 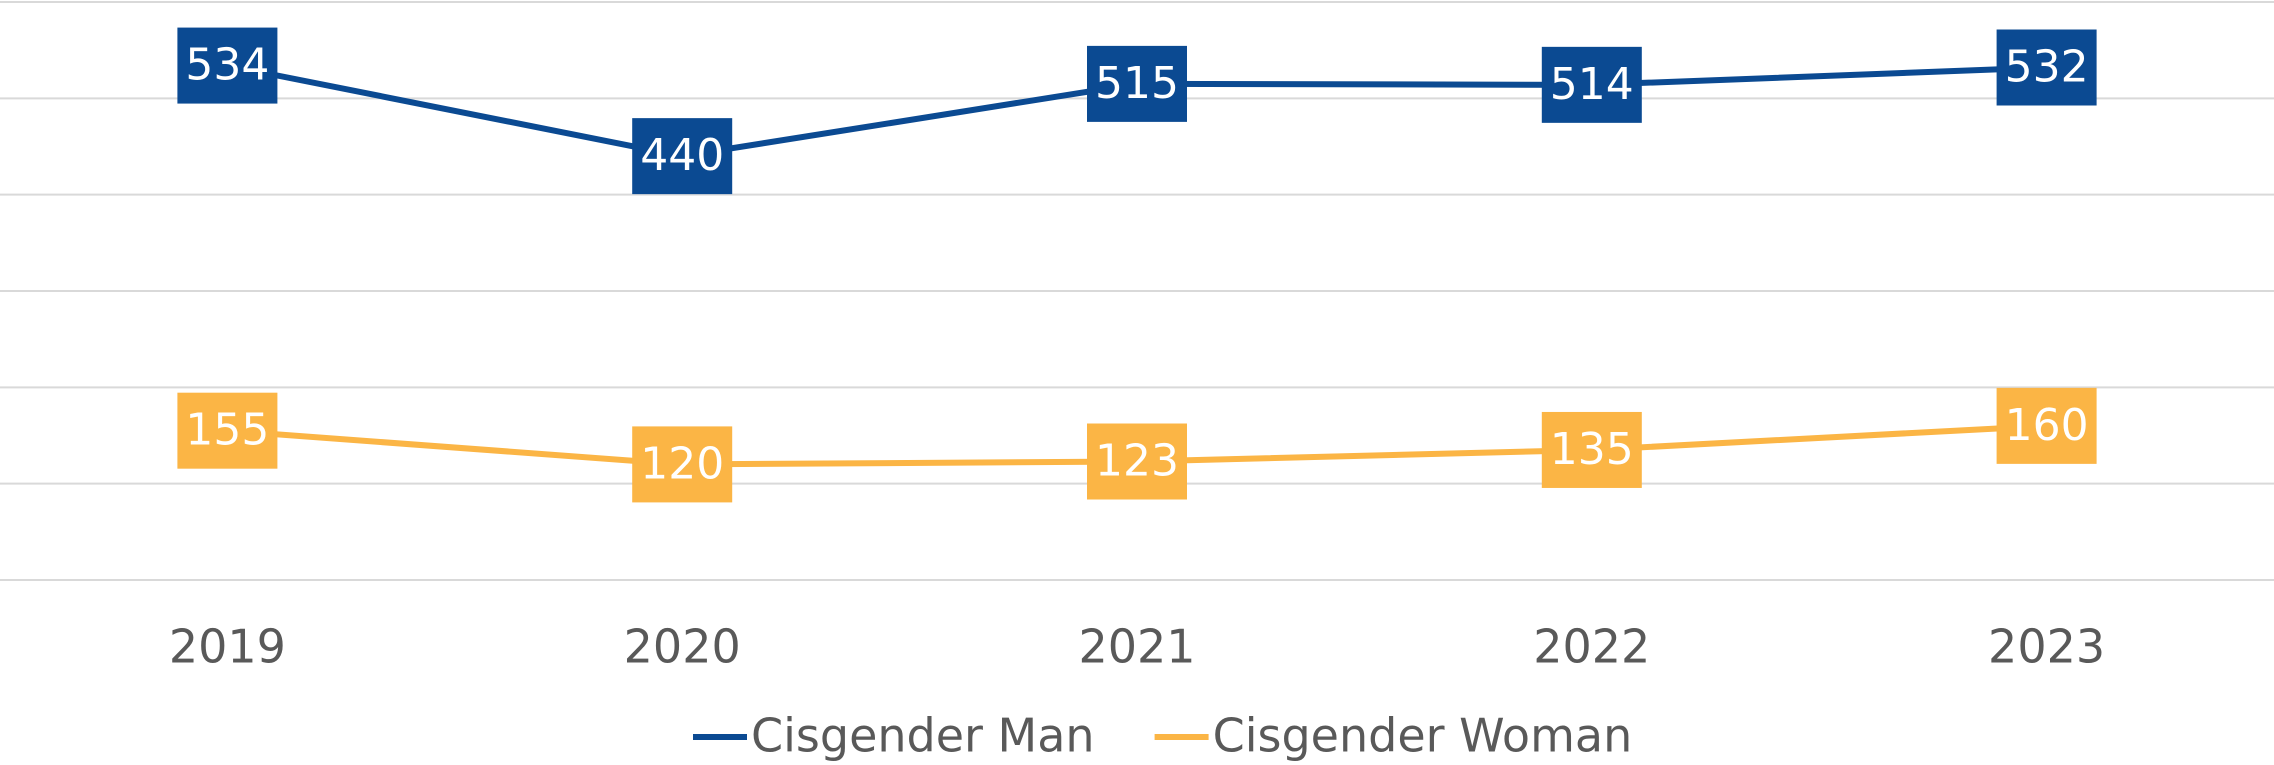 What do you see at coordinates (2046, 647) in the screenshot?
I see `x-tick-label: 2023` at bounding box center [2046, 647].